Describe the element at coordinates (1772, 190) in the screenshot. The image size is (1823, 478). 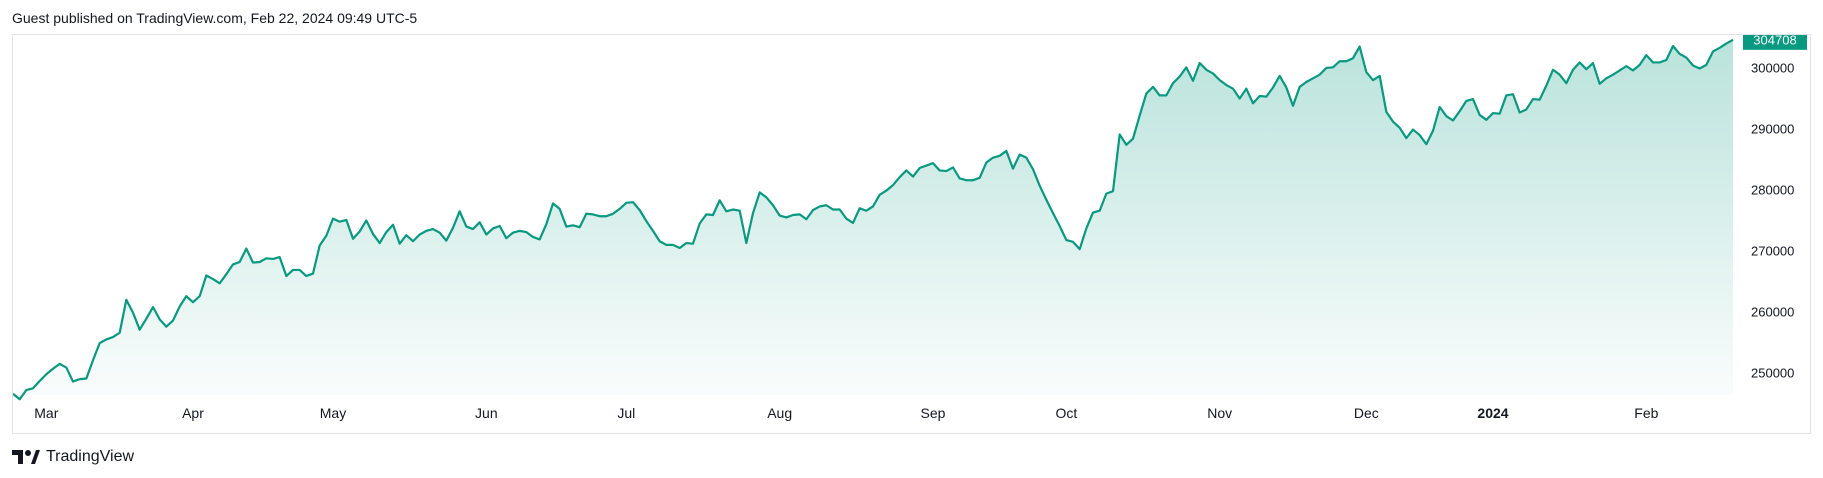
I see `y-tick-label: 280000` at that location.